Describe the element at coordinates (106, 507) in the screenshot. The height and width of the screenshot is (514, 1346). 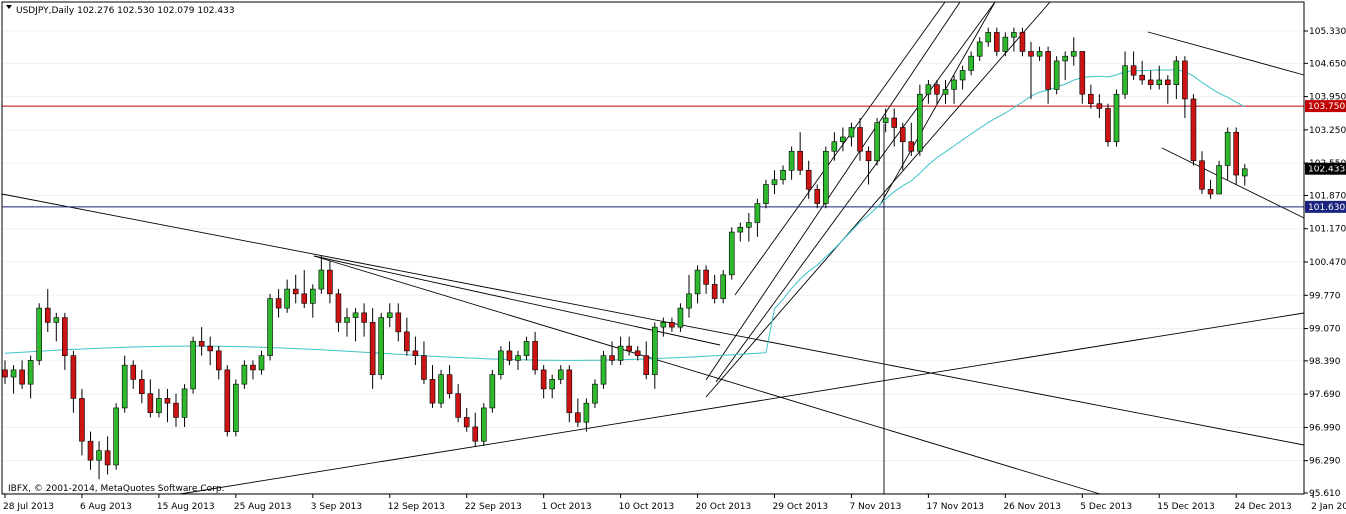
I see `x-tick-label: 6 Aug 2013` at that location.